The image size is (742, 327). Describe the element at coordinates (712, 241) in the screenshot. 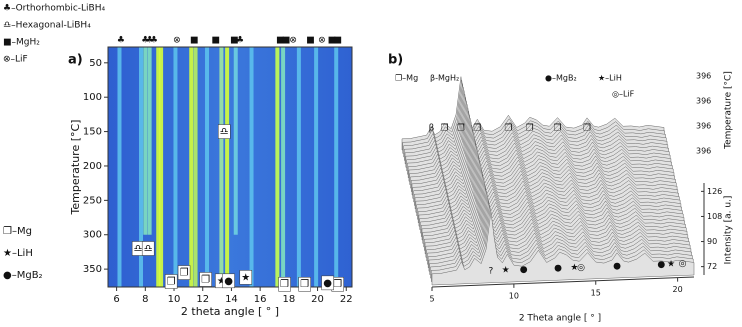

I see `z-tick-label: 90` at that location.